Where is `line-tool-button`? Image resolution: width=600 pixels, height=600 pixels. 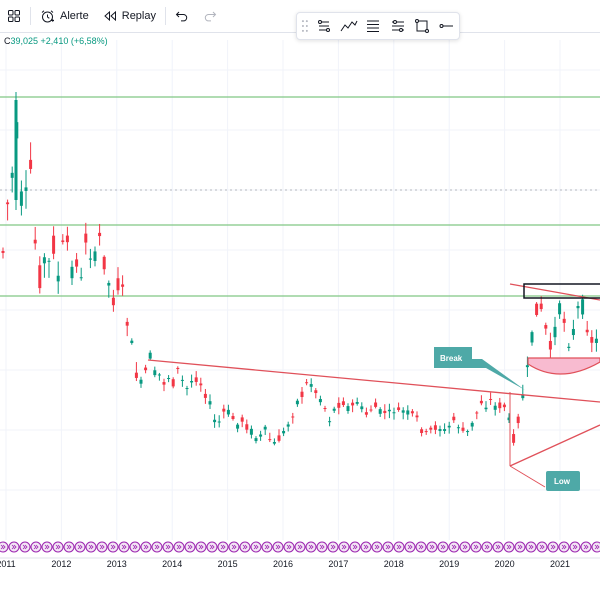
line-tool-button is located at coordinates (324, 26).